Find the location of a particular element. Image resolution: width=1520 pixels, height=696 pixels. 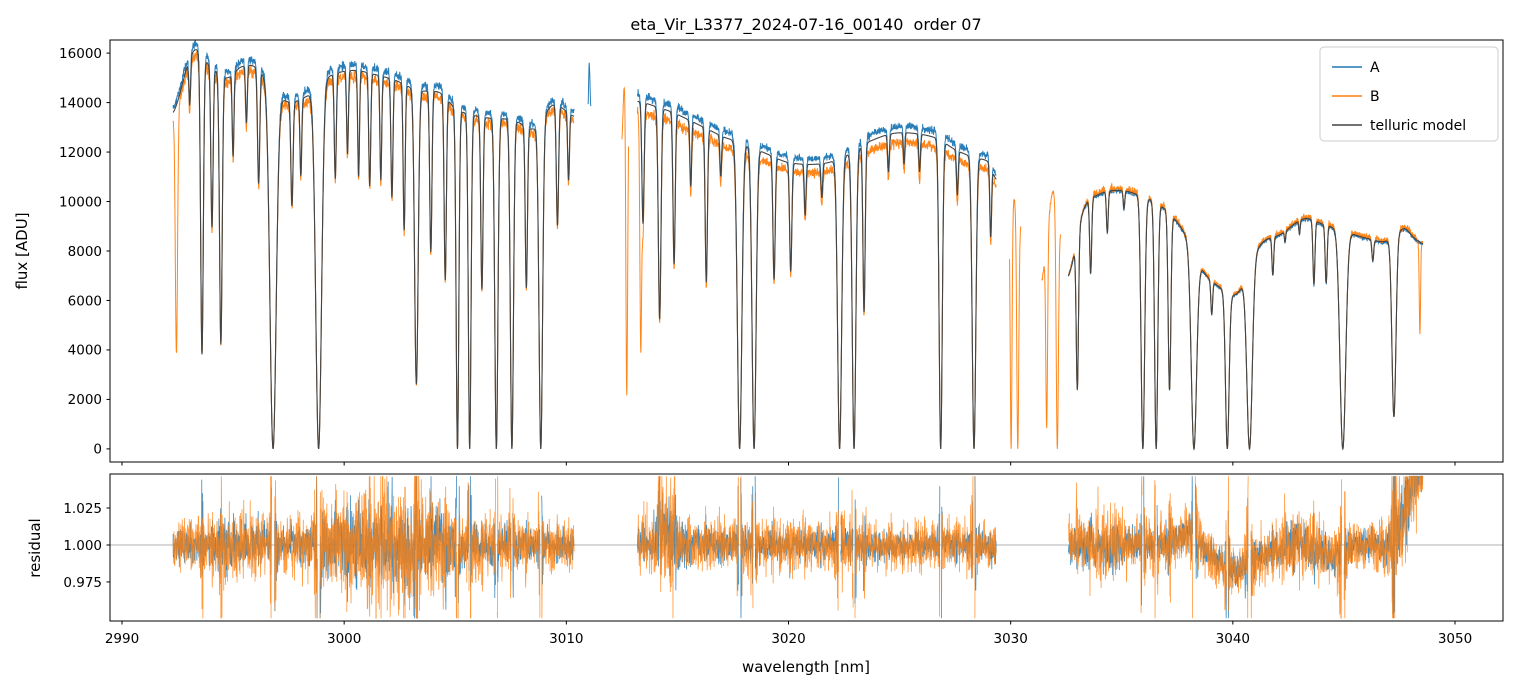

y-tick-label-flux: 6000 is located at coordinates (85, 301).